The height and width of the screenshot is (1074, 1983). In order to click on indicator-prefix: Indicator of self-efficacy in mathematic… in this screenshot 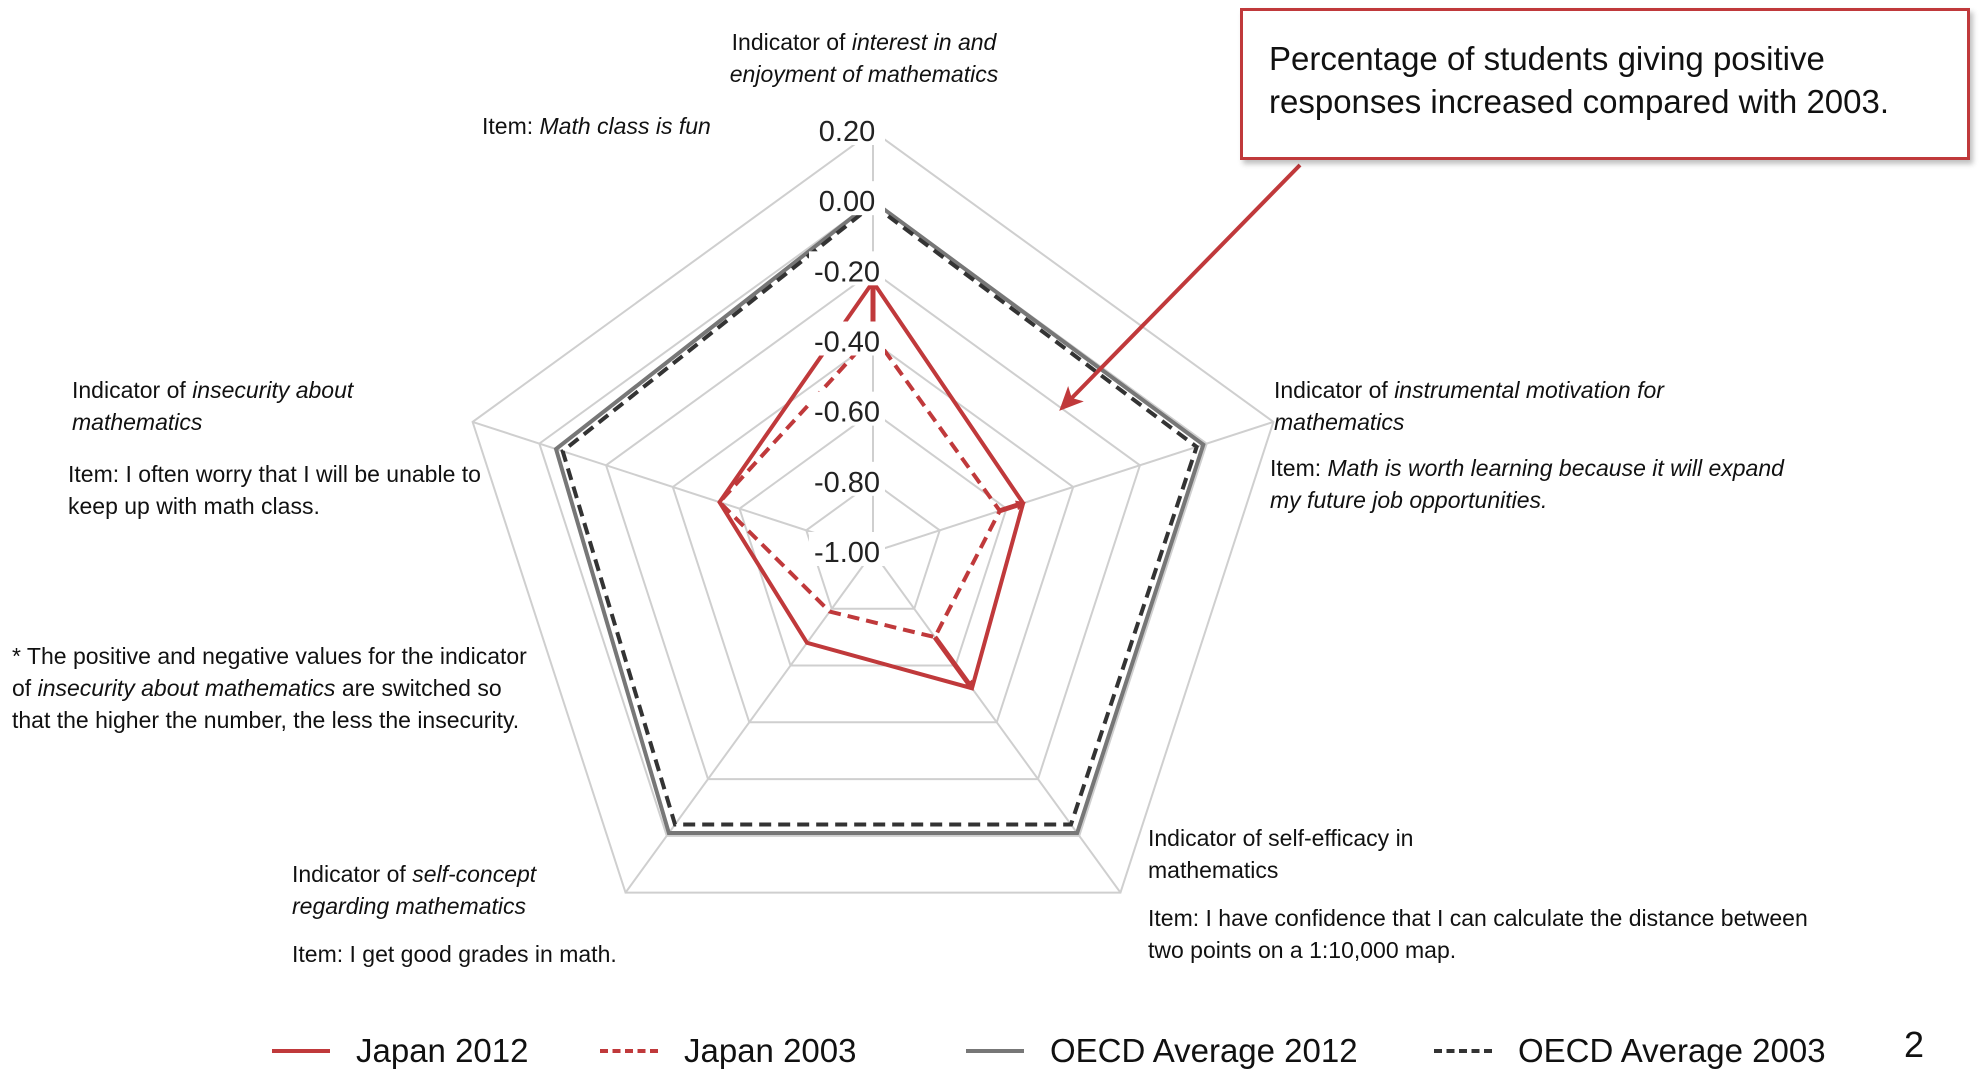, I will do `click(1281, 854)`.